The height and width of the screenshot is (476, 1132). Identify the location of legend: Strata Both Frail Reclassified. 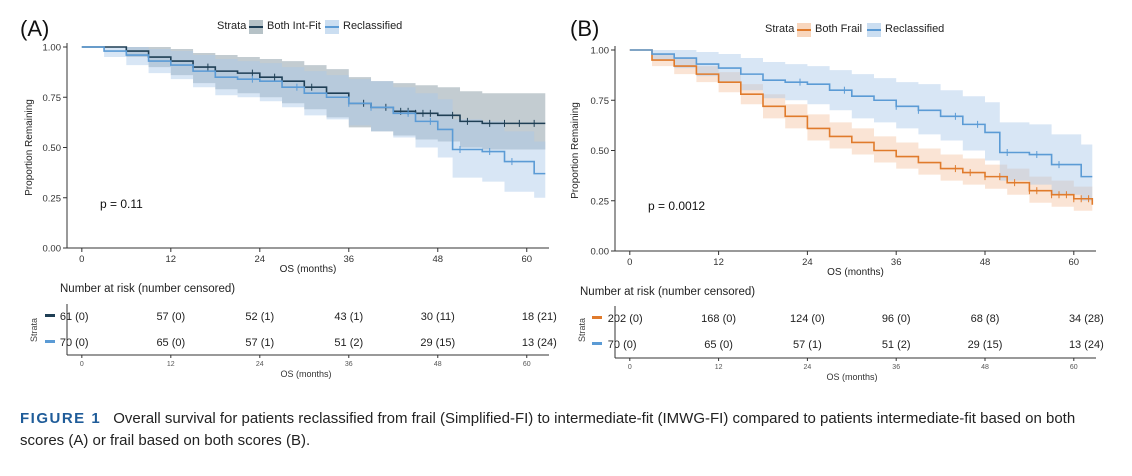
(854, 30).